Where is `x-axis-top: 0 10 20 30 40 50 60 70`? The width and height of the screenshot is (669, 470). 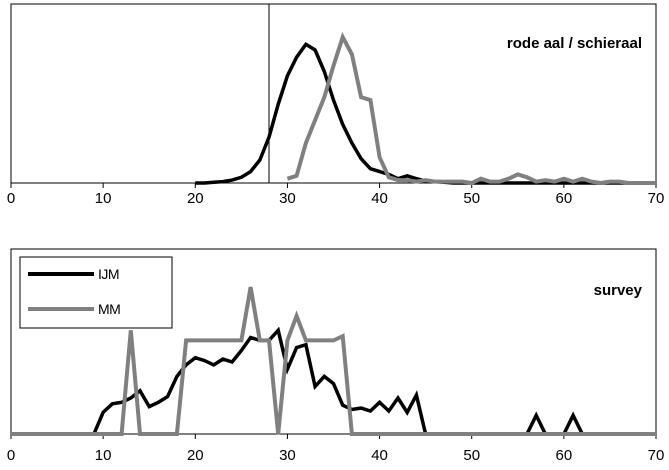 x-axis-top: 0 10 20 30 40 50 60 70 is located at coordinates (336, 195).